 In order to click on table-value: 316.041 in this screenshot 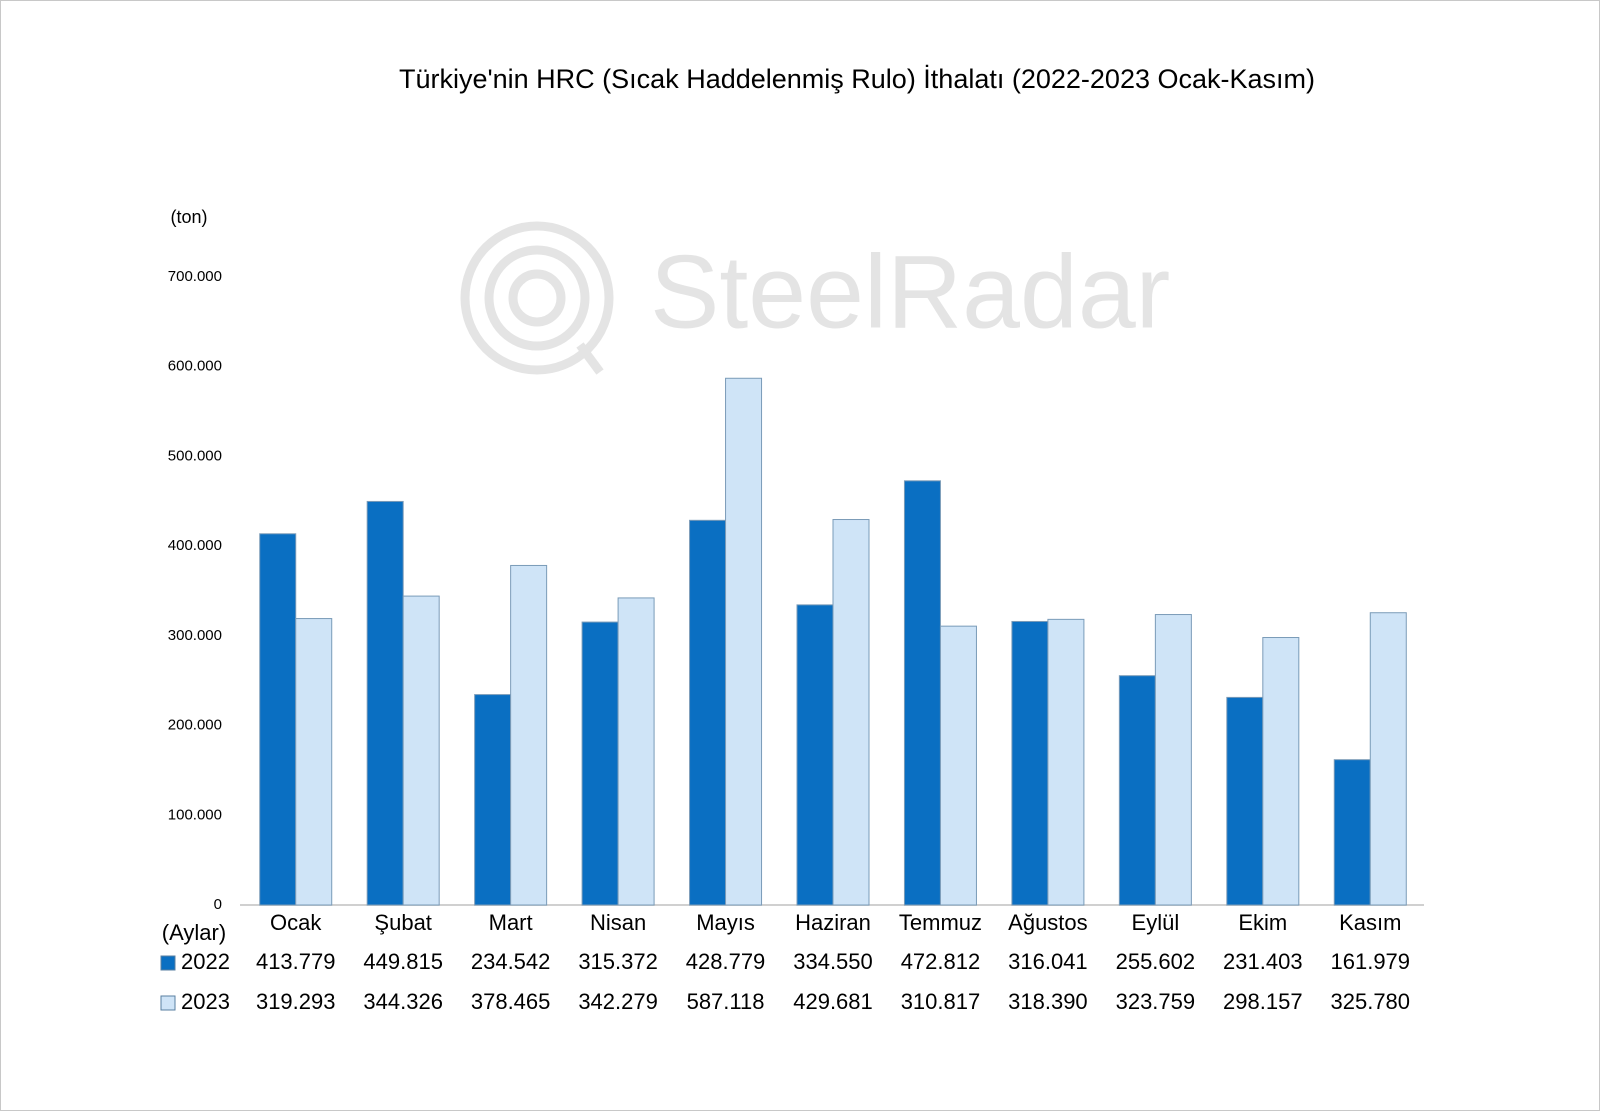, I will do `click(1048, 961)`.